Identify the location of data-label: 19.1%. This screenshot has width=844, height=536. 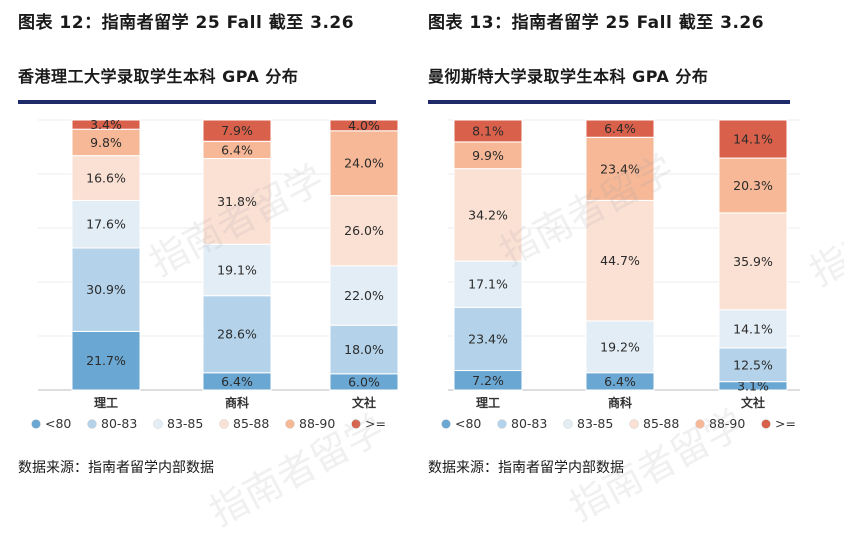
(237, 269).